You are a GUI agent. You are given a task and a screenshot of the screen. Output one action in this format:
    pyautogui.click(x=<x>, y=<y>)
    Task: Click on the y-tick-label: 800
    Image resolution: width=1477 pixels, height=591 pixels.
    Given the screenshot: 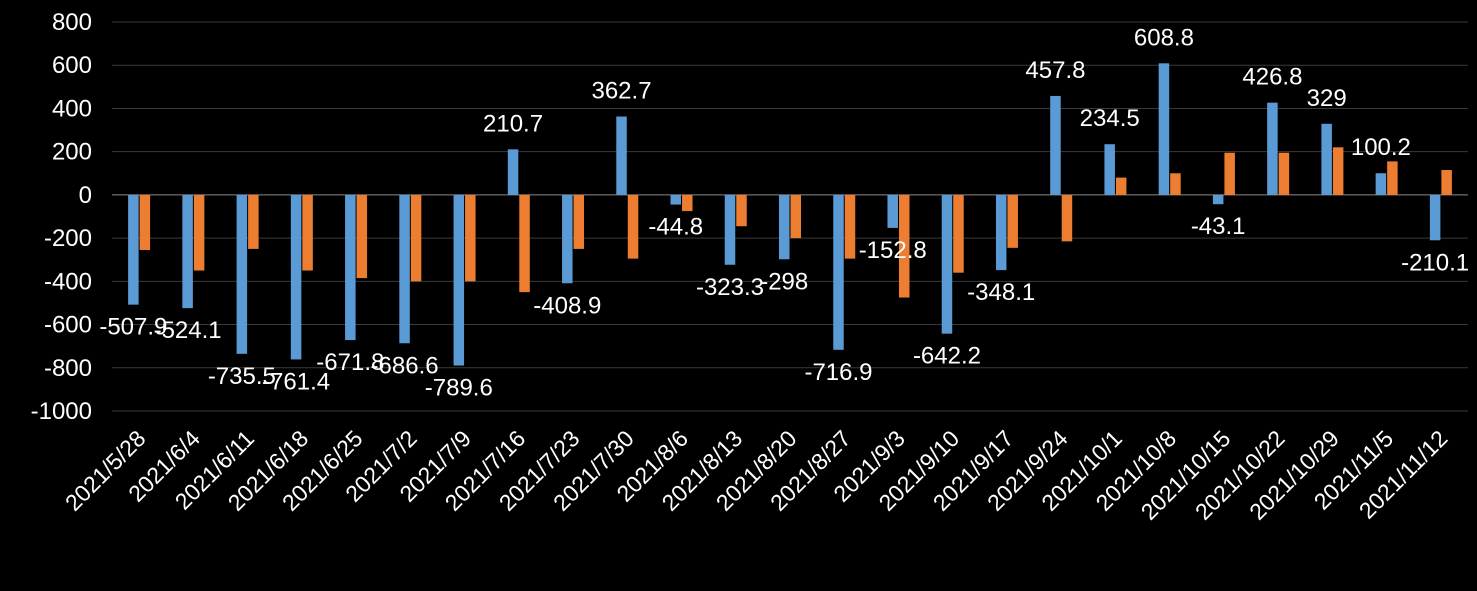 What is the action you would take?
    pyautogui.click(x=72, y=22)
    